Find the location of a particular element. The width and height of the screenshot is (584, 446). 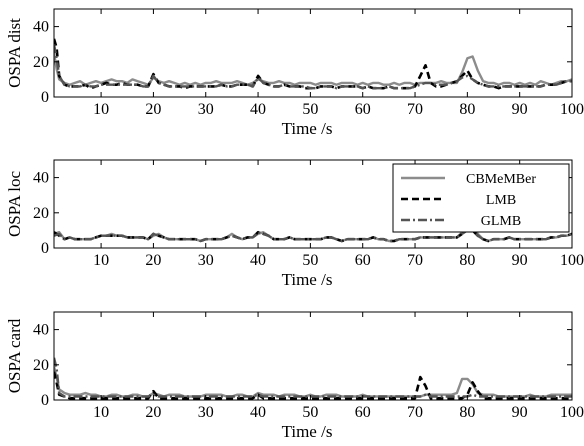

y-axis-label: OSPA card is located at coordinates (14, 355).